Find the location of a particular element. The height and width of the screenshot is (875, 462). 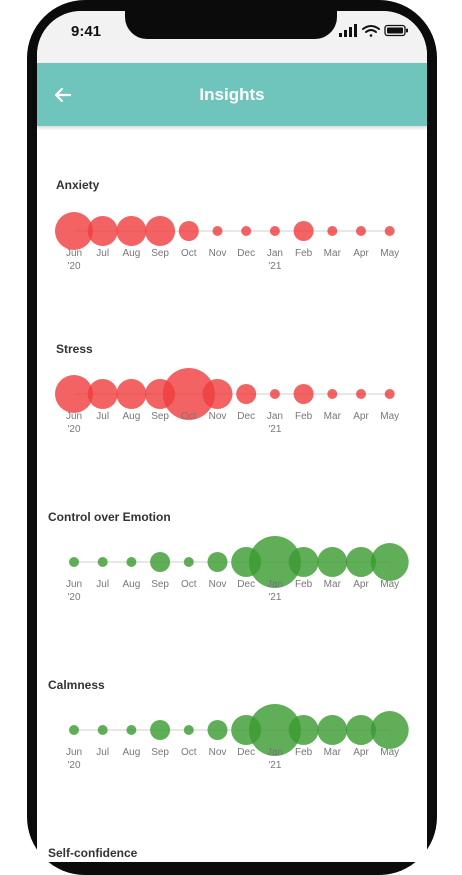

stress-bubble-feb is located at coordinates (303, 394).